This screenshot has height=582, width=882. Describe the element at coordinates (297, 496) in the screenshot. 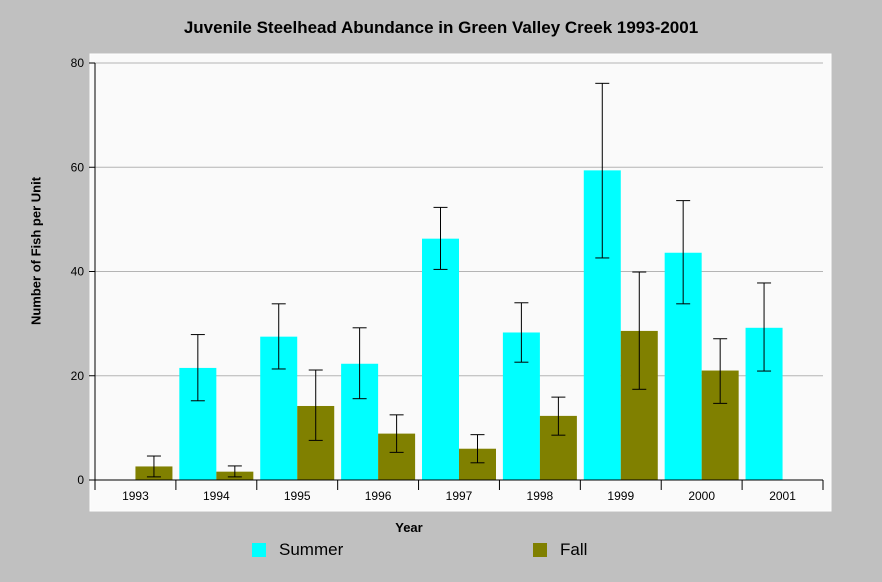

I see `x-tick-label: 1995` at that location.